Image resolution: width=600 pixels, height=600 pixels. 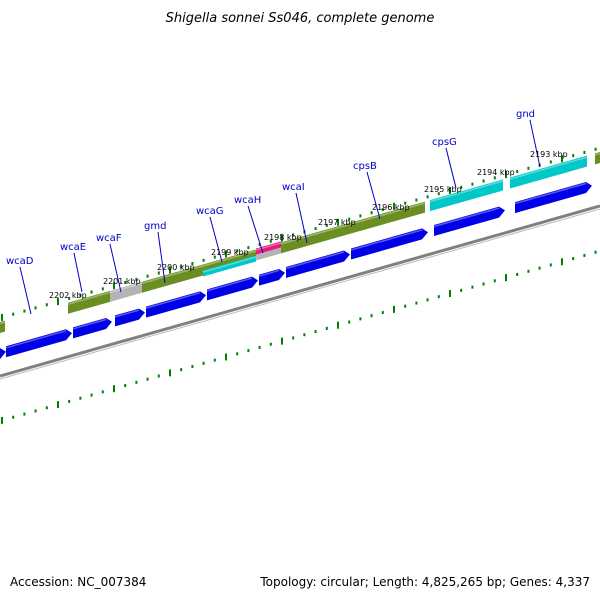 I want to click on gene-label-wcaH: wcaH, so click(x=247, y=200).